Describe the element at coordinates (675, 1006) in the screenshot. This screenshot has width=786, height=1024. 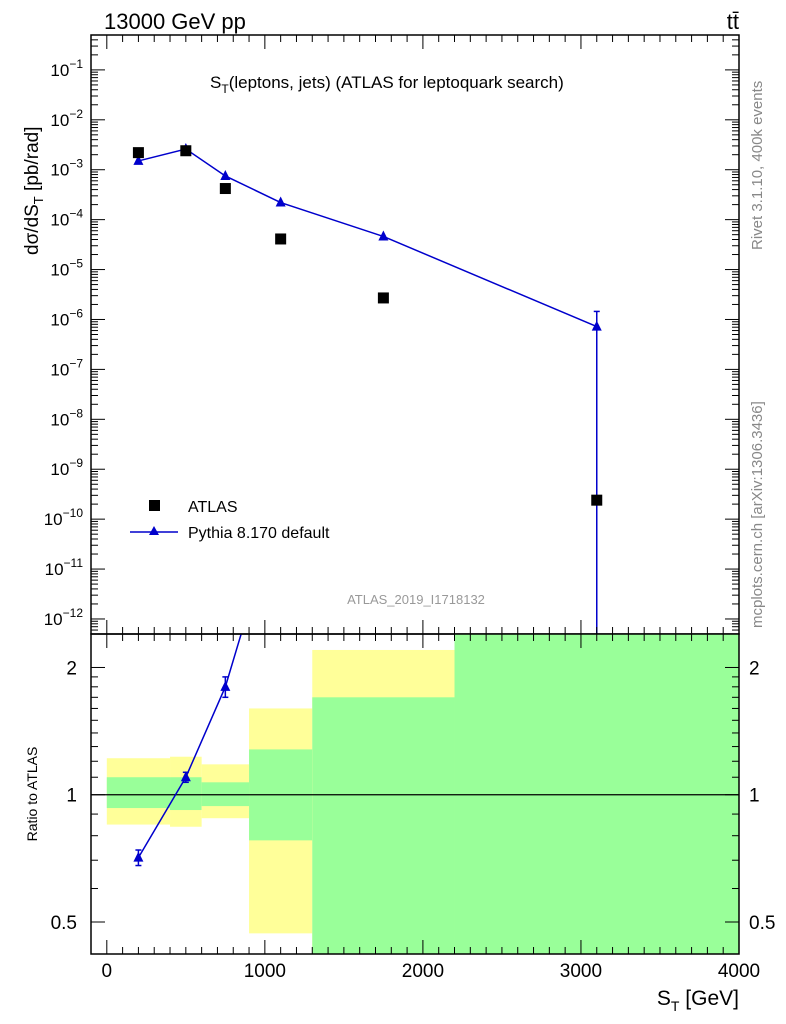
I see `xlabel-sub: T` at that location.